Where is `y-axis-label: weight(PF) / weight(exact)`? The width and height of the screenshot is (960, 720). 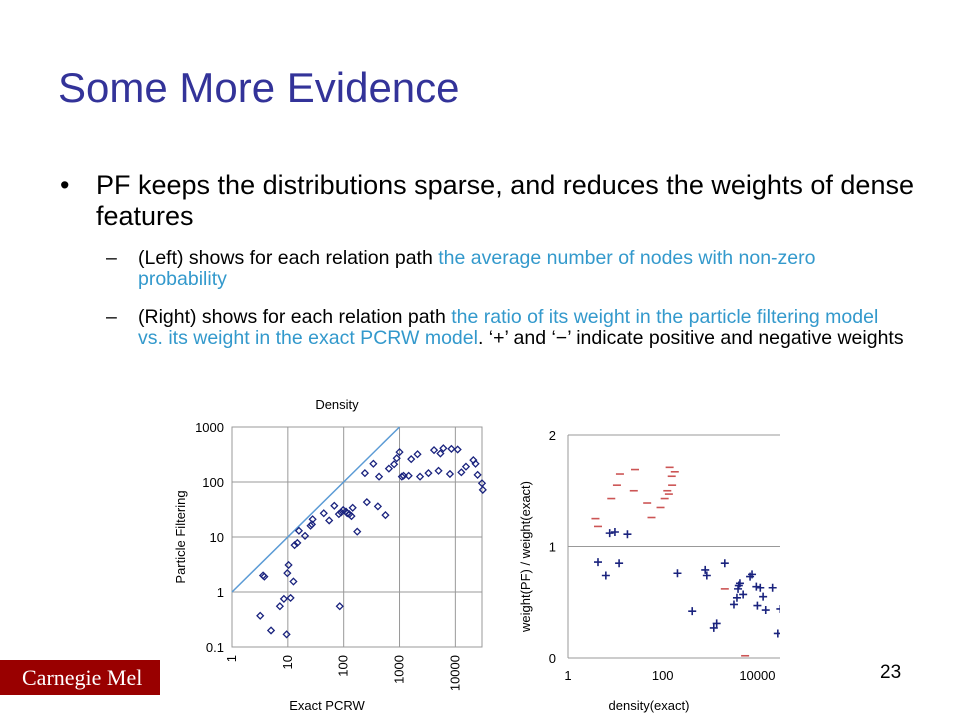
y-axis-label: weight(PF) / weight(exact) is located at coordinates (525, 557).